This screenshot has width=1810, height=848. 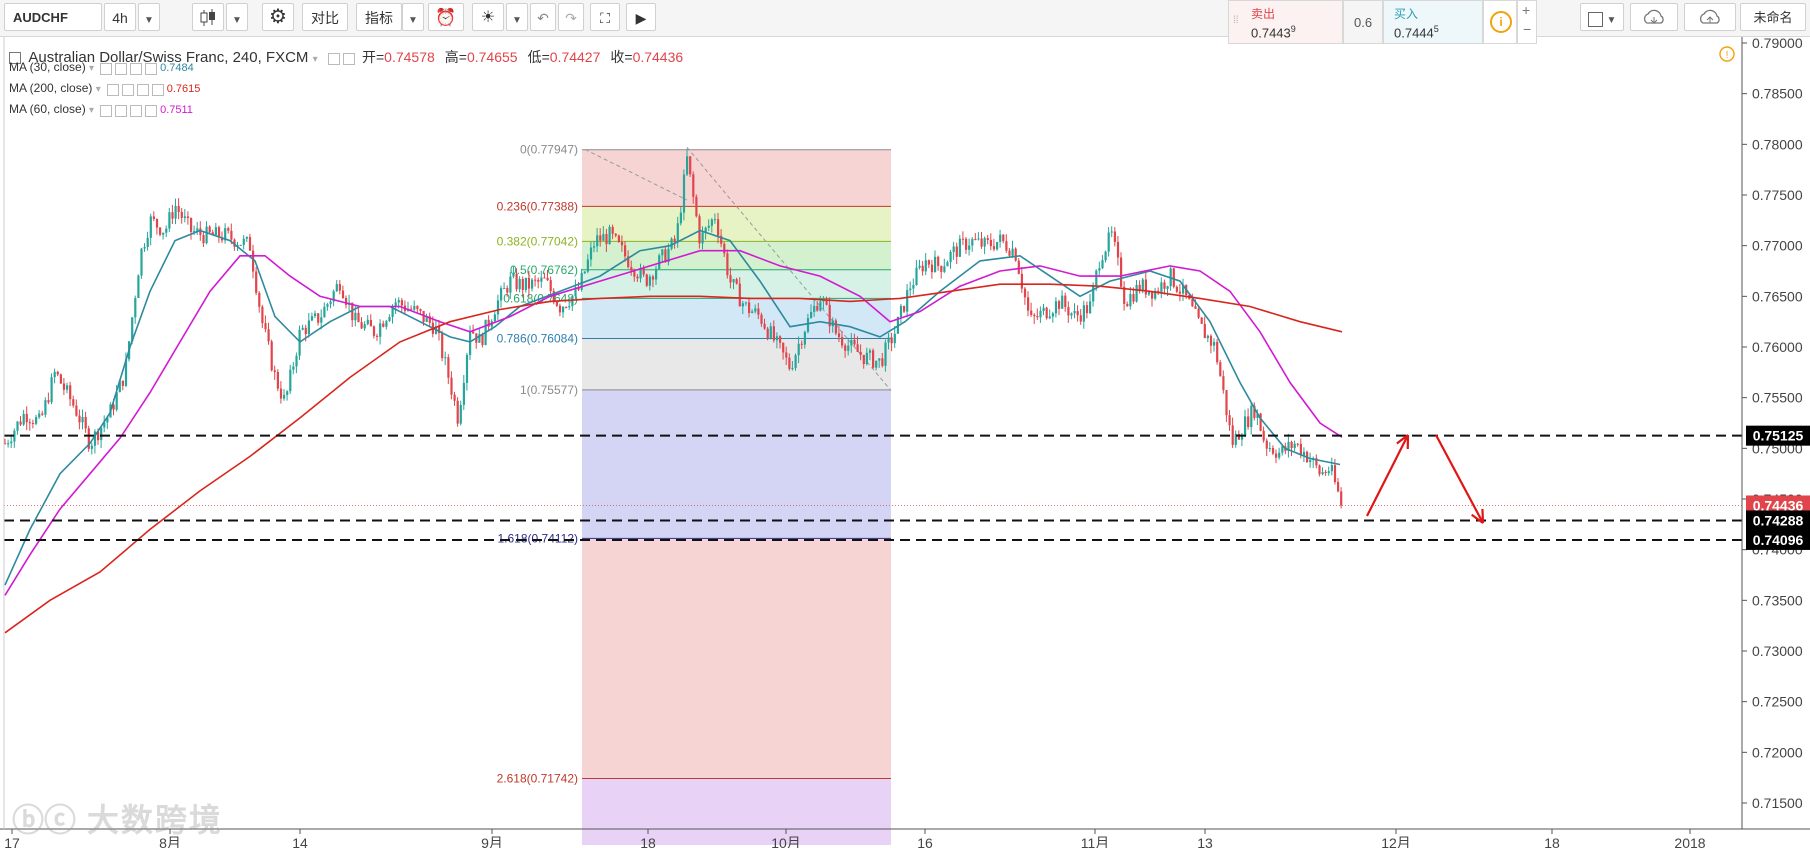 I want to click on indicator-legend-row: MA (60, close) ▾ 0.7511, so click(x=101, y=109).